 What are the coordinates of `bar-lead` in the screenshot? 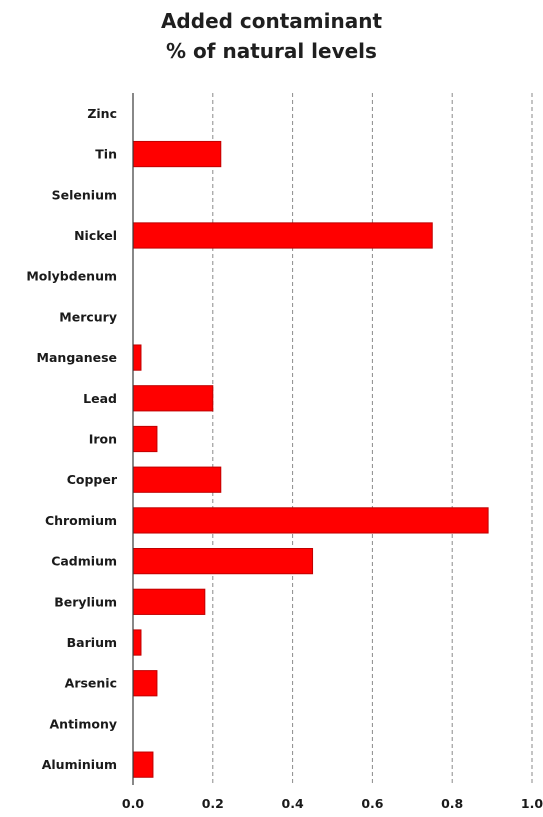 It's located at (173, 398).